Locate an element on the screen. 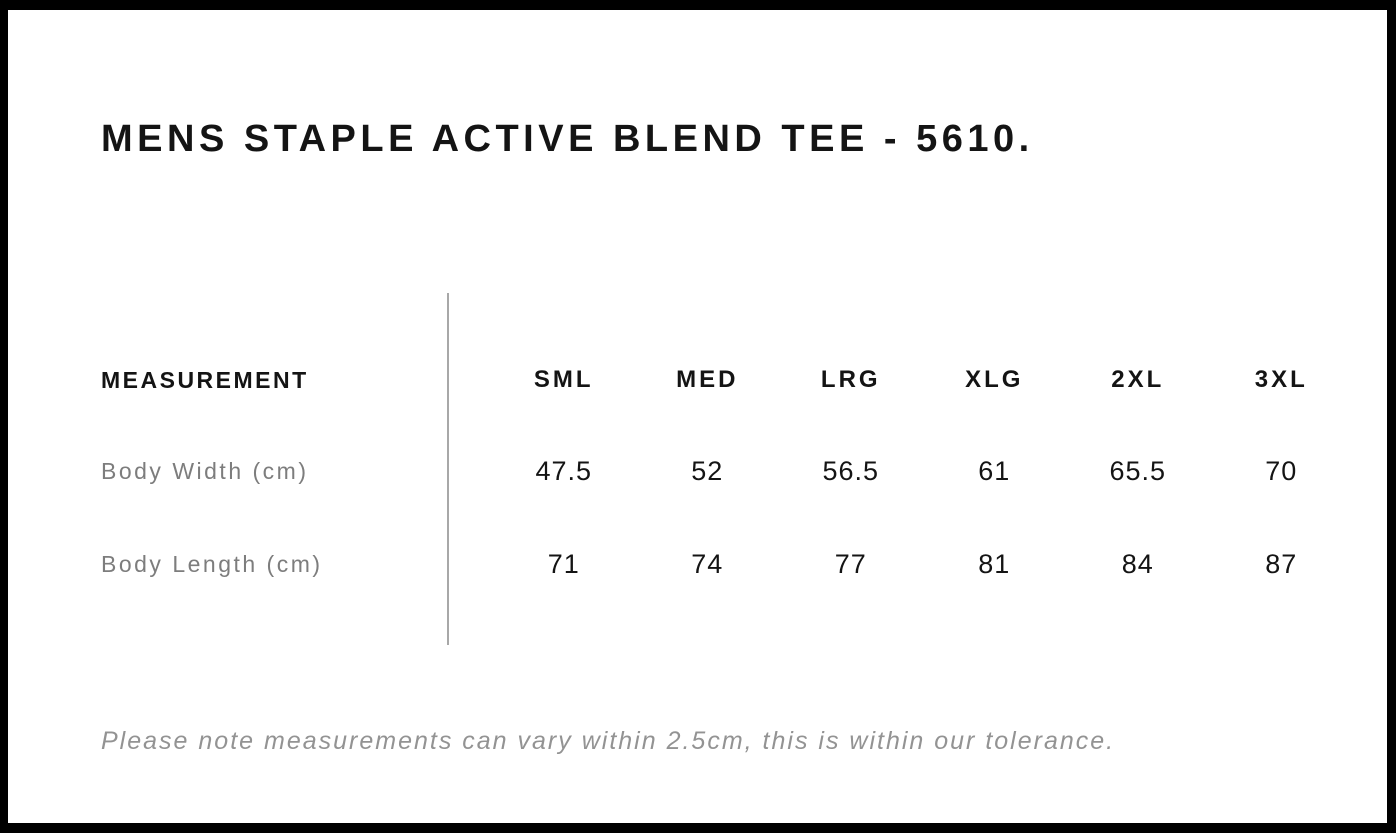  body-width-med: 52 is located at coordinates (707, 471).